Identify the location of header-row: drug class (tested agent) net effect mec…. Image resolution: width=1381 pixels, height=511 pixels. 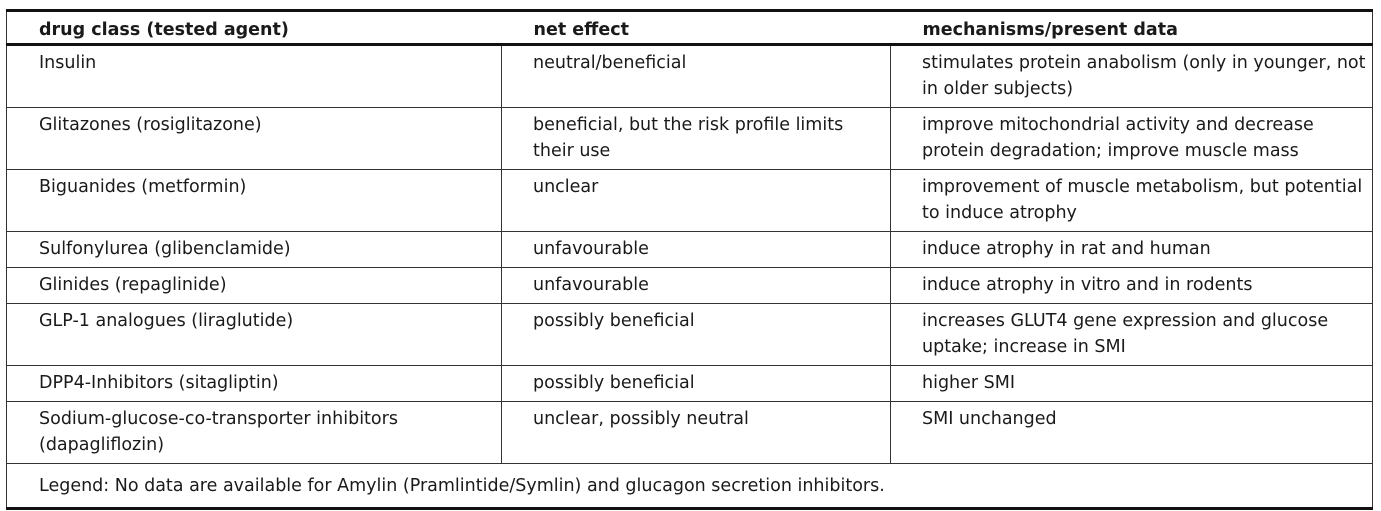
(689, 27).